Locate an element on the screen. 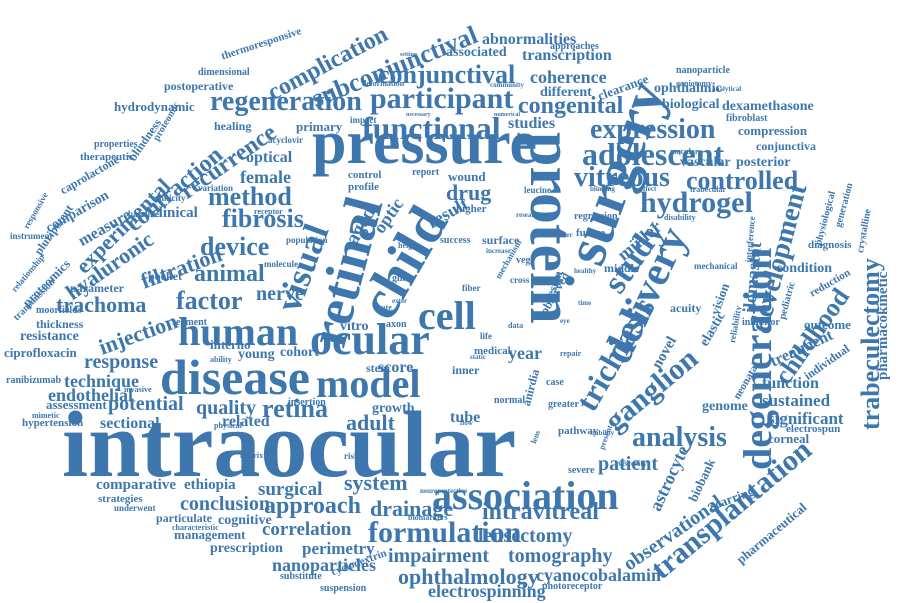  word-profile: profile is located at coordinates (363, 187).